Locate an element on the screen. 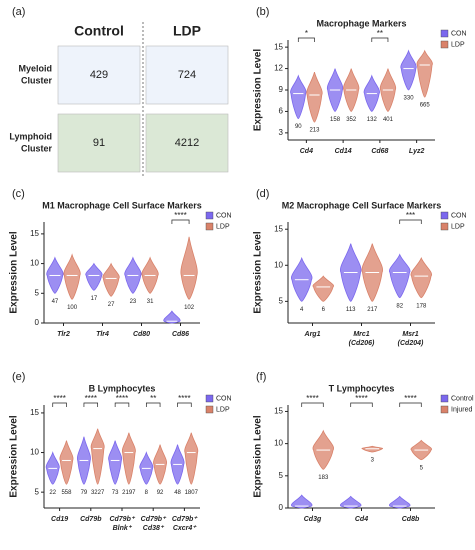 Image resolution: width=475 pixels, height=550 pixels. panel-label: (f) is located at coordinates (261, 377).